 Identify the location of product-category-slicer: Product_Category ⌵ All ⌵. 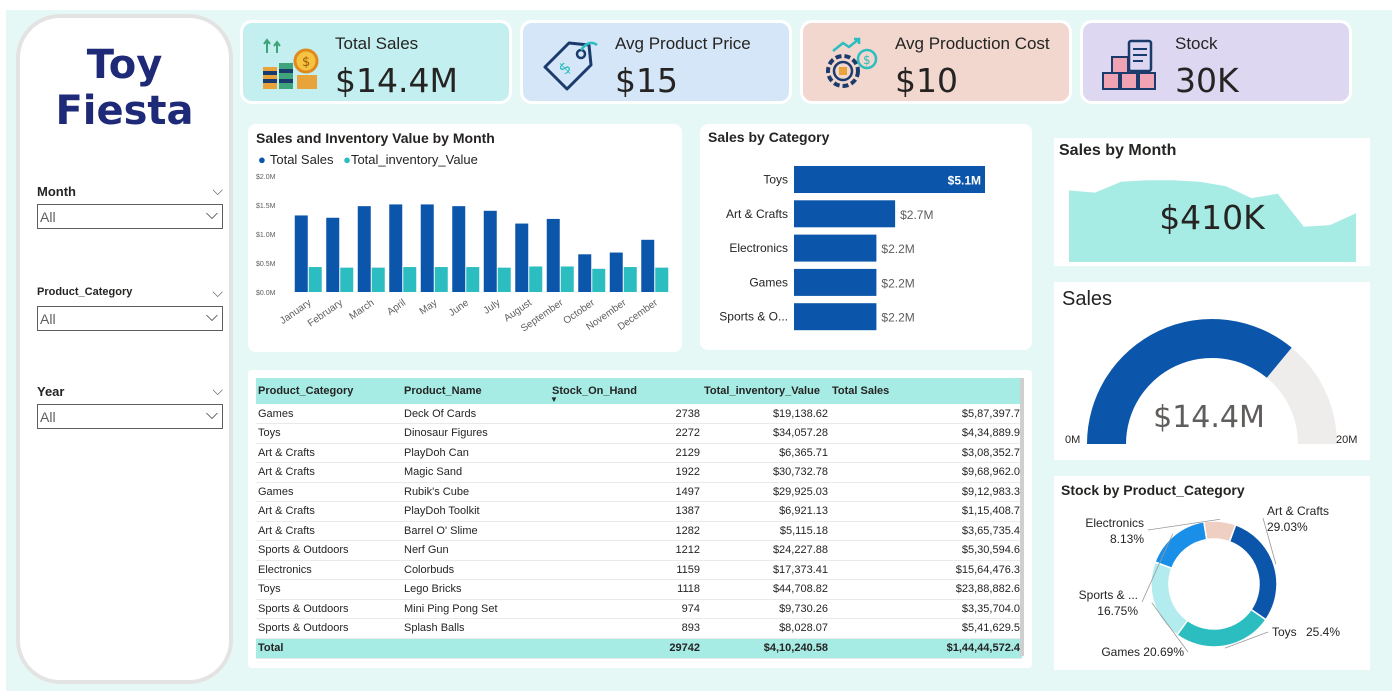
(130, 307).